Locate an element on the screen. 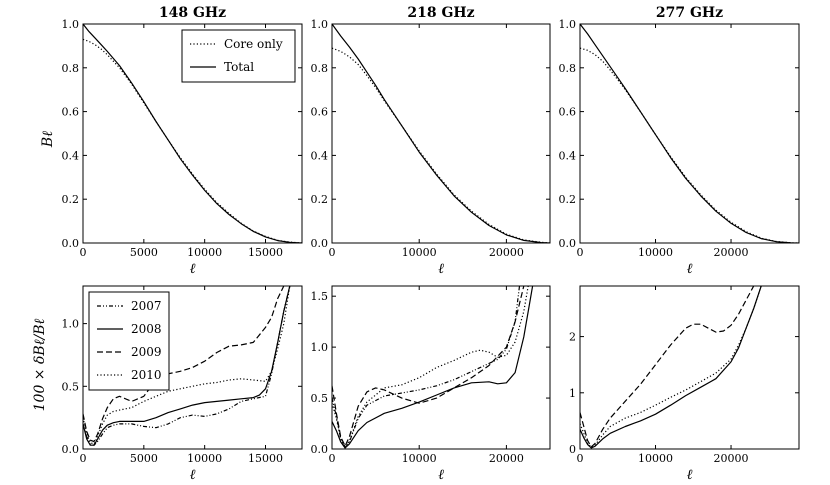  panel-5: 0 10000 20000 0.0 0.5 1.0 1.5 ℓ is located at coordinates (431, 384).